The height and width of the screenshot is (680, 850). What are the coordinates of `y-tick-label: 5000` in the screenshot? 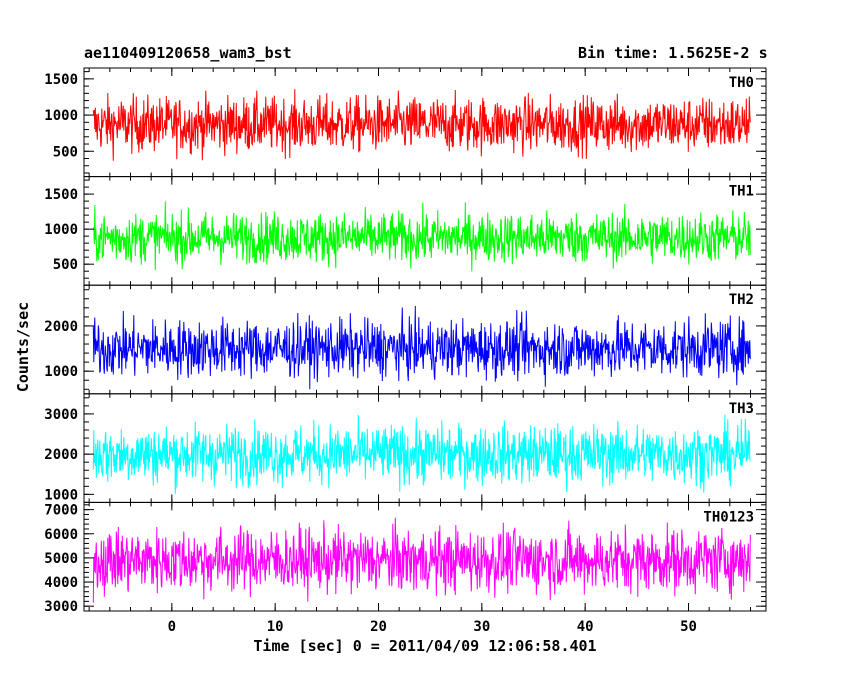 It's located at (61, 559).